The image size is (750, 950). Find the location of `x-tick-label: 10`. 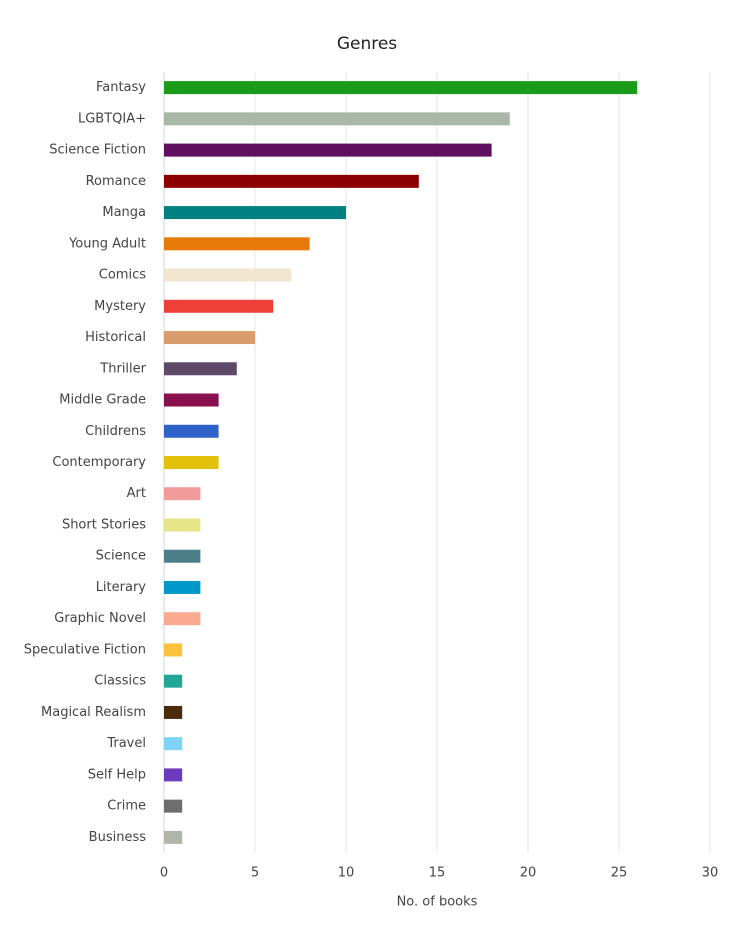

x-tick-label: 10 is located at coordinates (346, 873).